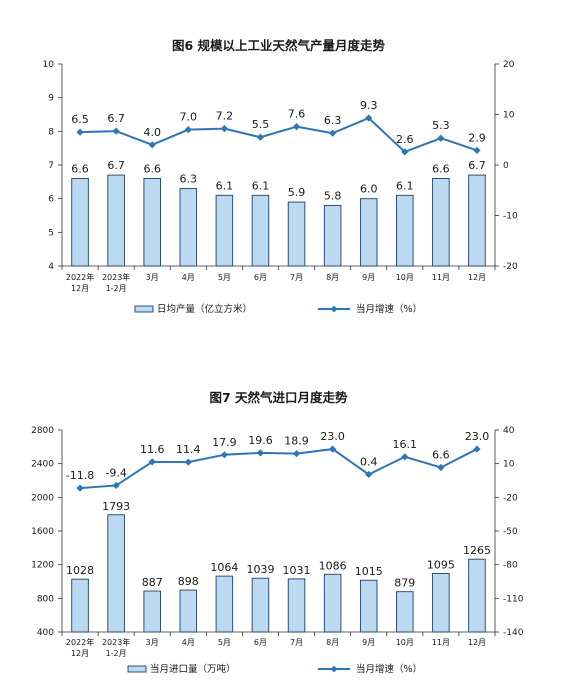  Describe the element at coordinates (369, 189) in the screenshot. I see `bar-data-label: 6.0` at that location.